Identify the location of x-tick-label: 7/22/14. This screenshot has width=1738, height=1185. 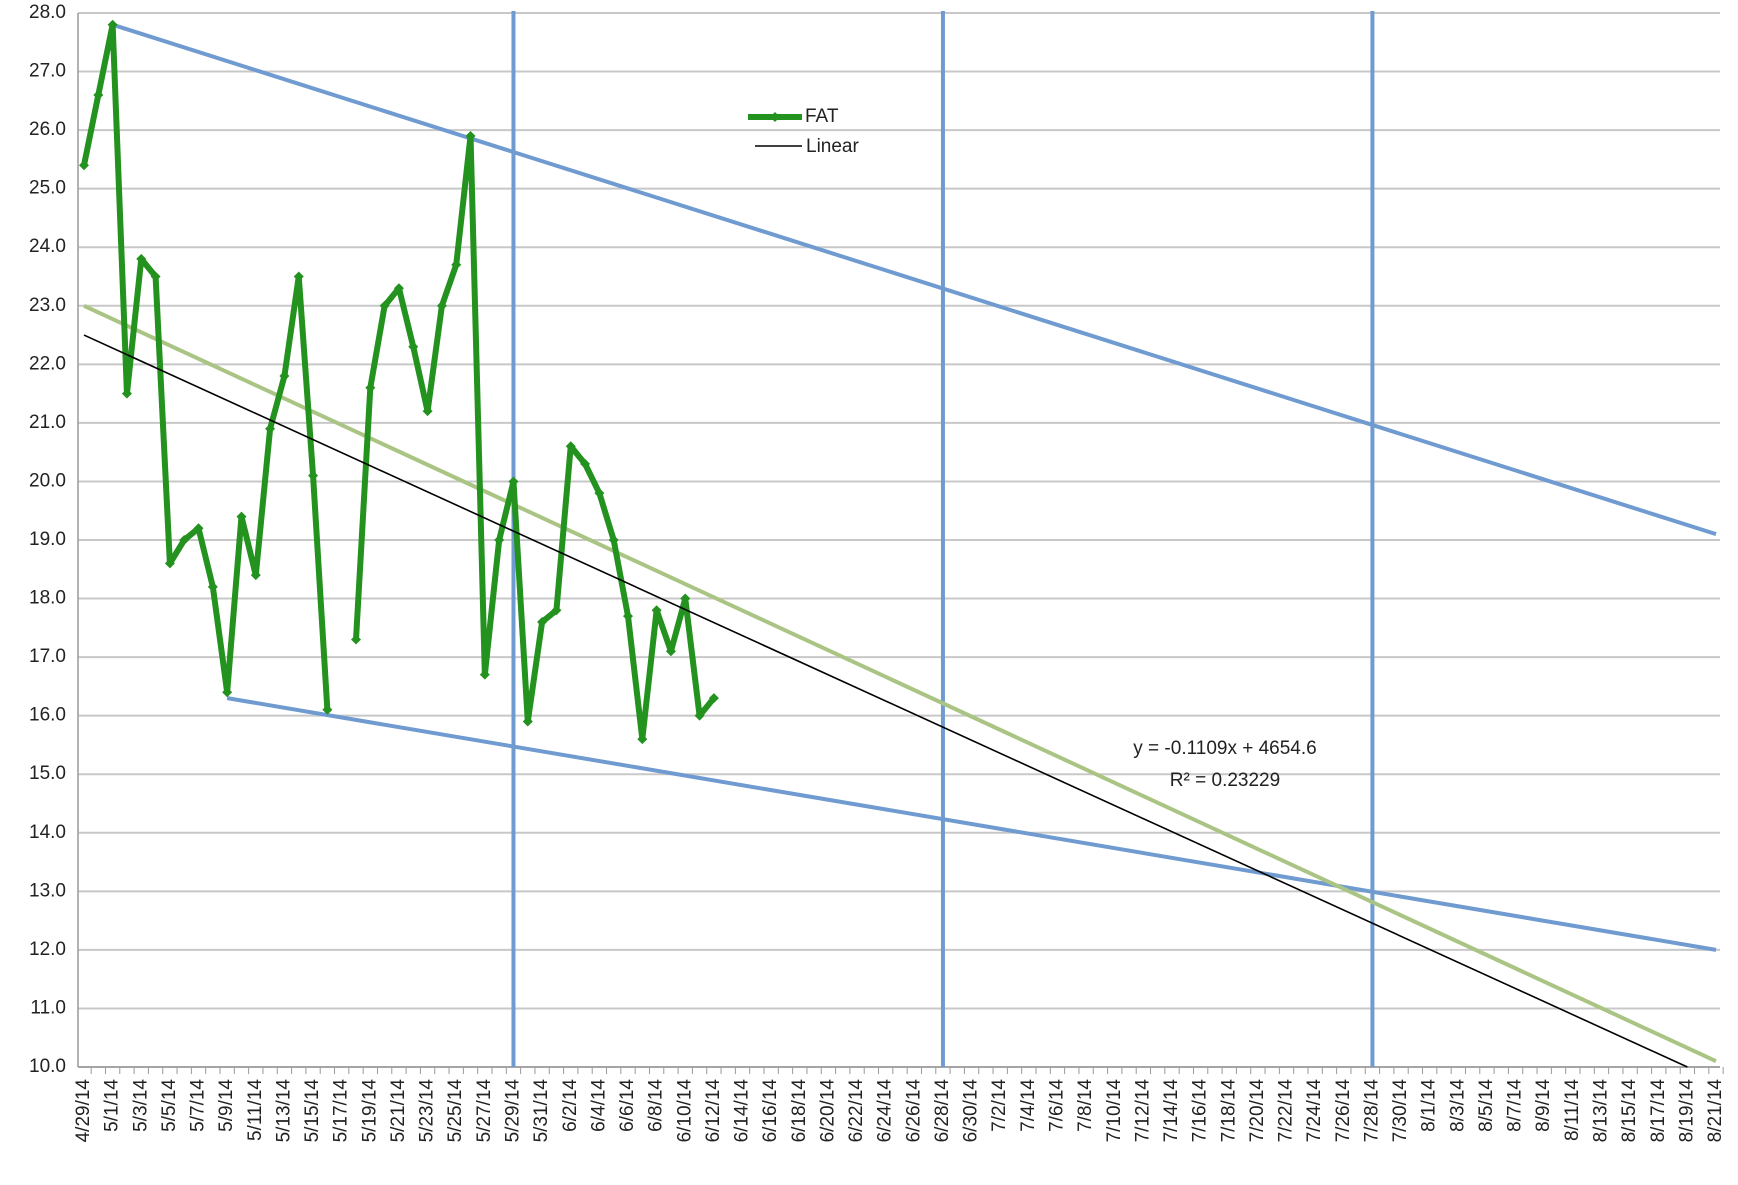
(1286, 1111).